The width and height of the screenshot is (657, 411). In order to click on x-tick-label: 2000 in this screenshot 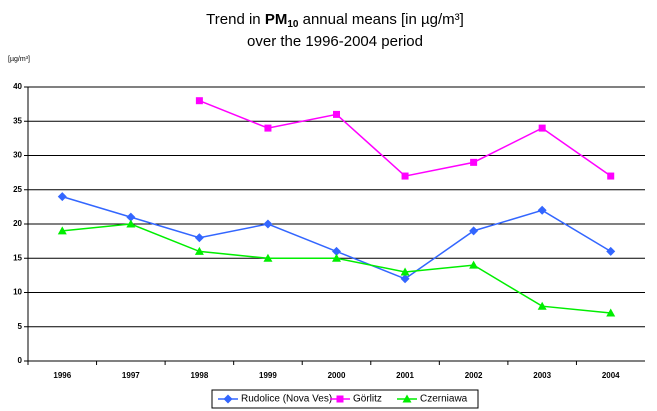, I will do `click(337, 375)`.